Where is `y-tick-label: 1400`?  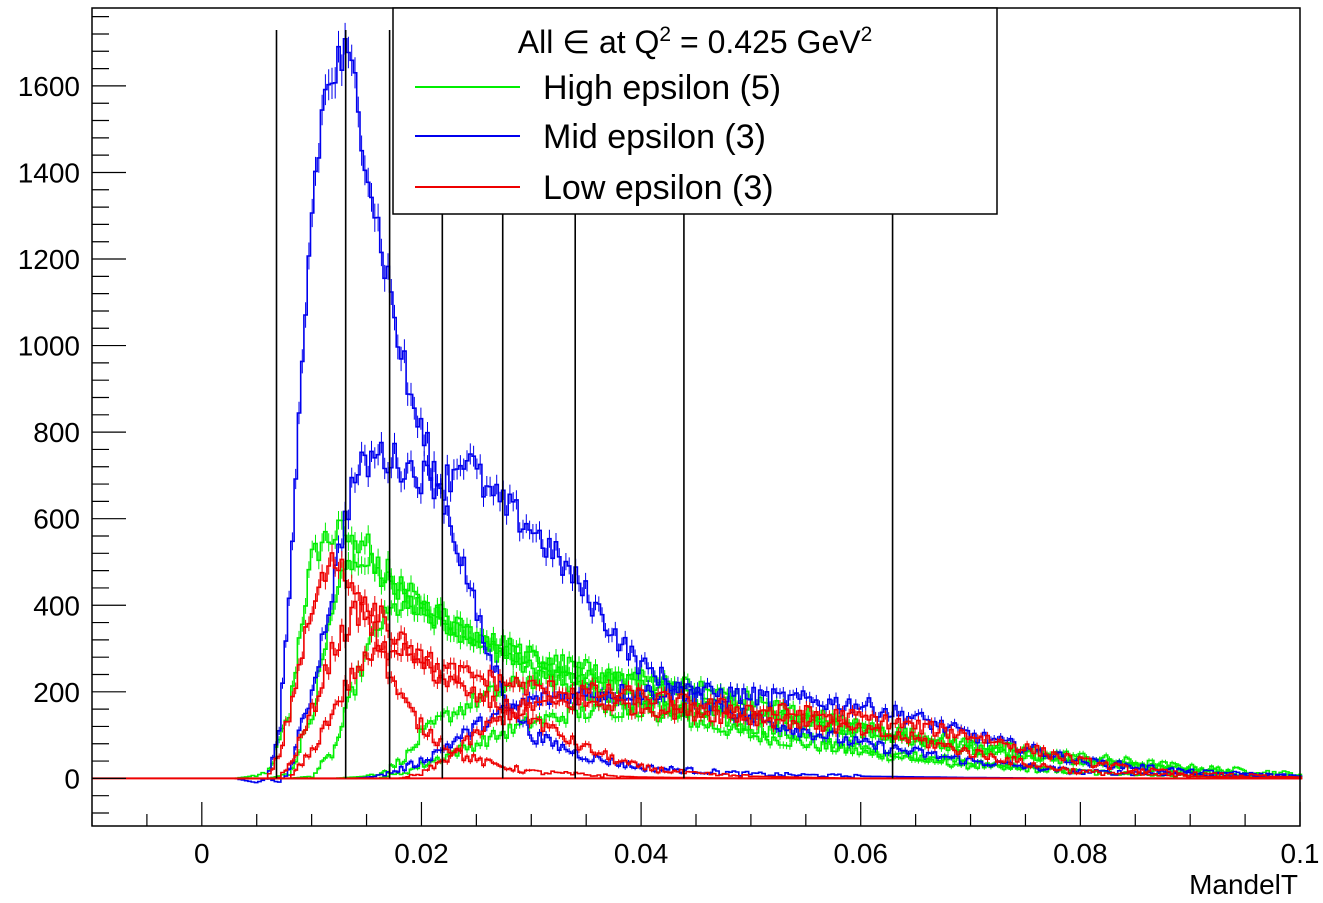
y-tick-label: 1400 is located at coordinates (49, 172).